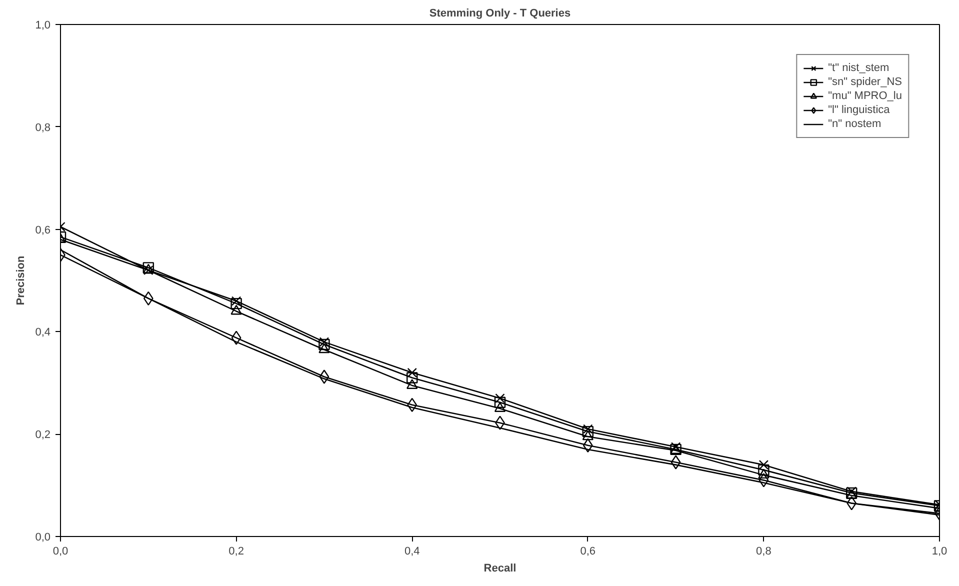 This screenshot has width=959, height=586. I want to click on y-tick-label: 0,6, so click(43, 230).